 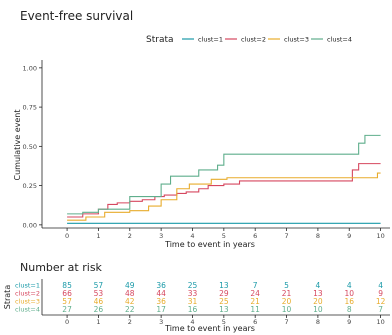 What do you see at coordinates (130, 236) in the screenshot?
I see `x-tick-label: 2` at bounding box center [130, 236].